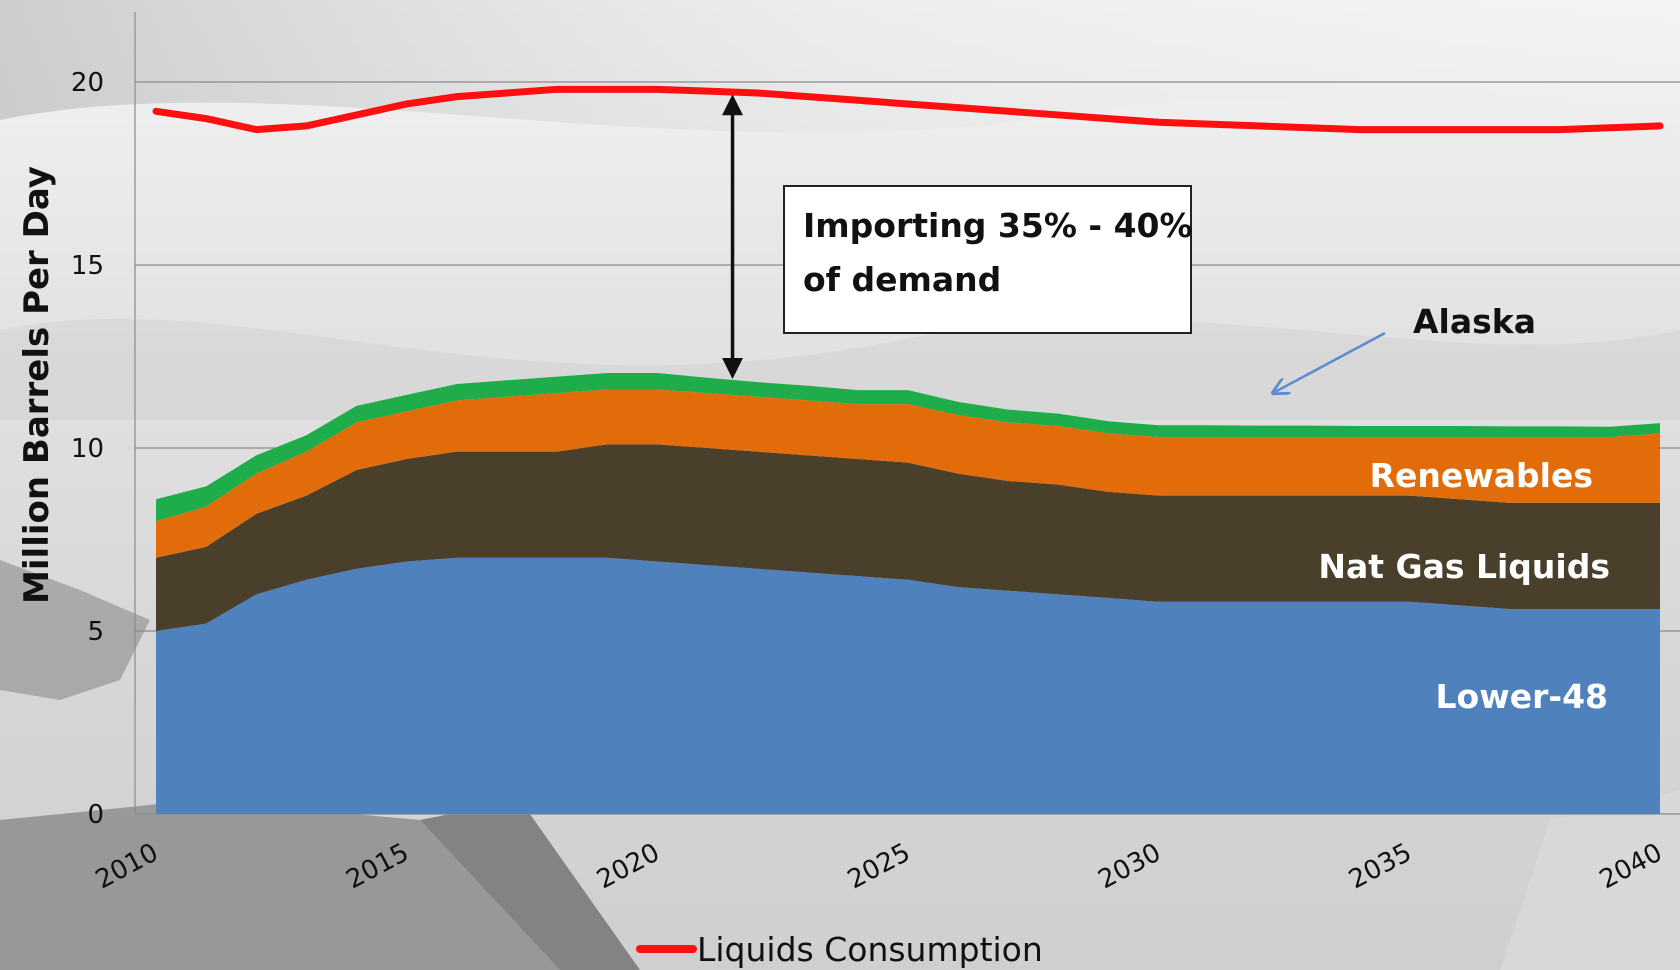  I want to click on y-tick-15: 15, so click(87, 266).